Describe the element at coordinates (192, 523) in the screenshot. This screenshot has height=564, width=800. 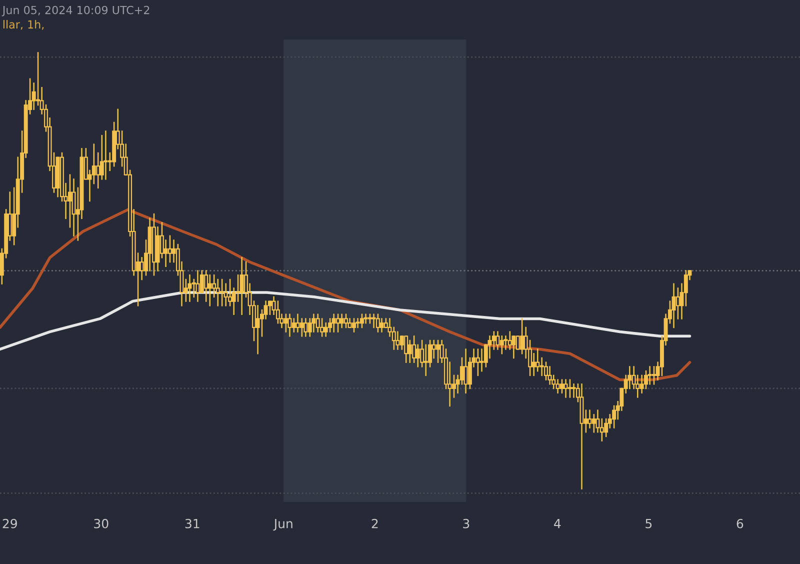
I see `x-tick-label: 31` at that location.